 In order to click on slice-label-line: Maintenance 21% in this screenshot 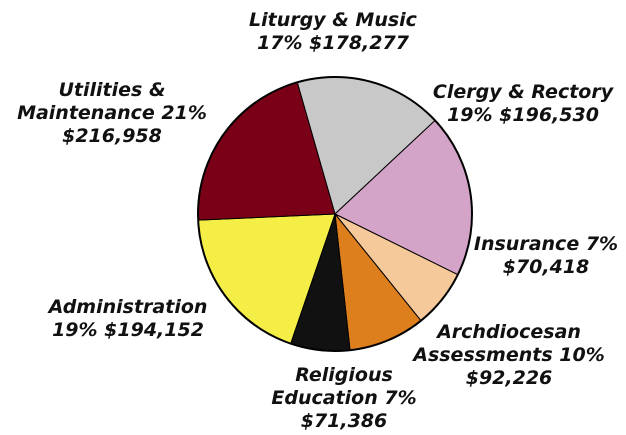, I will do `click(112, 113)`.